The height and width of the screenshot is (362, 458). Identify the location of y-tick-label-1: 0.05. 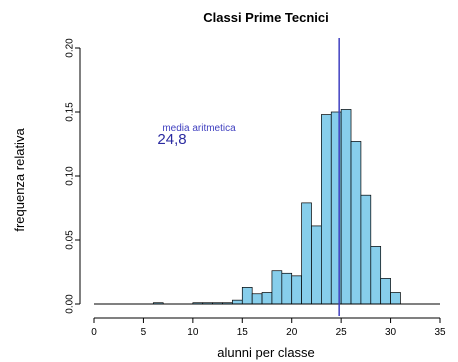
(70, 240).